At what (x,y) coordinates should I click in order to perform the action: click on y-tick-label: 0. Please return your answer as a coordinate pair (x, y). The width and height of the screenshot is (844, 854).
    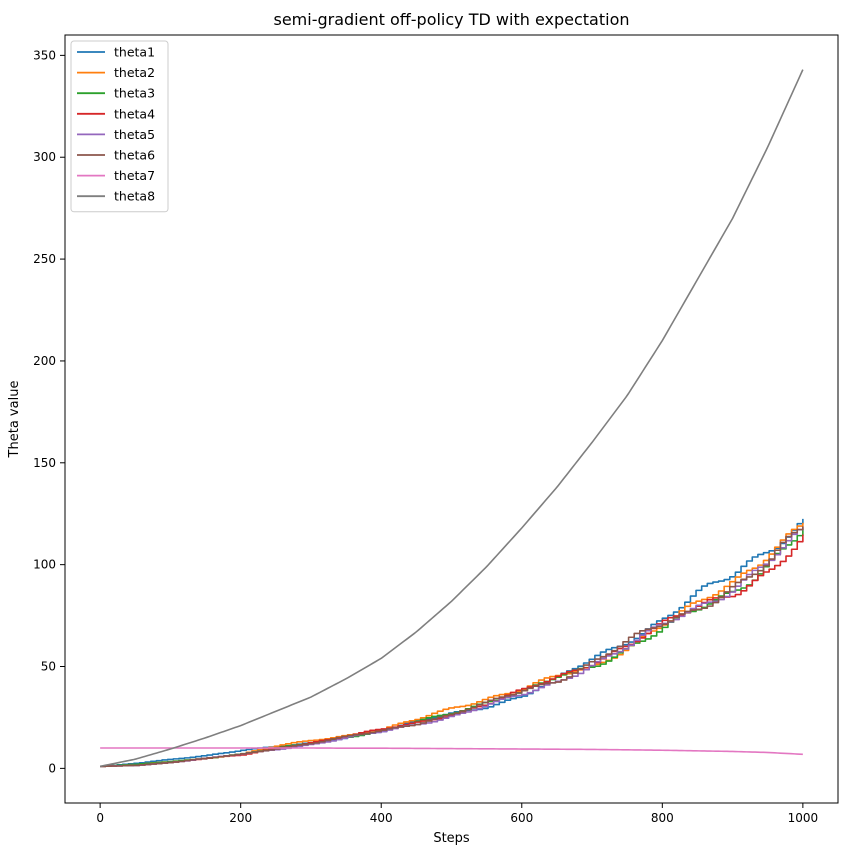
    Looking at the image, I should click on (52, 768).